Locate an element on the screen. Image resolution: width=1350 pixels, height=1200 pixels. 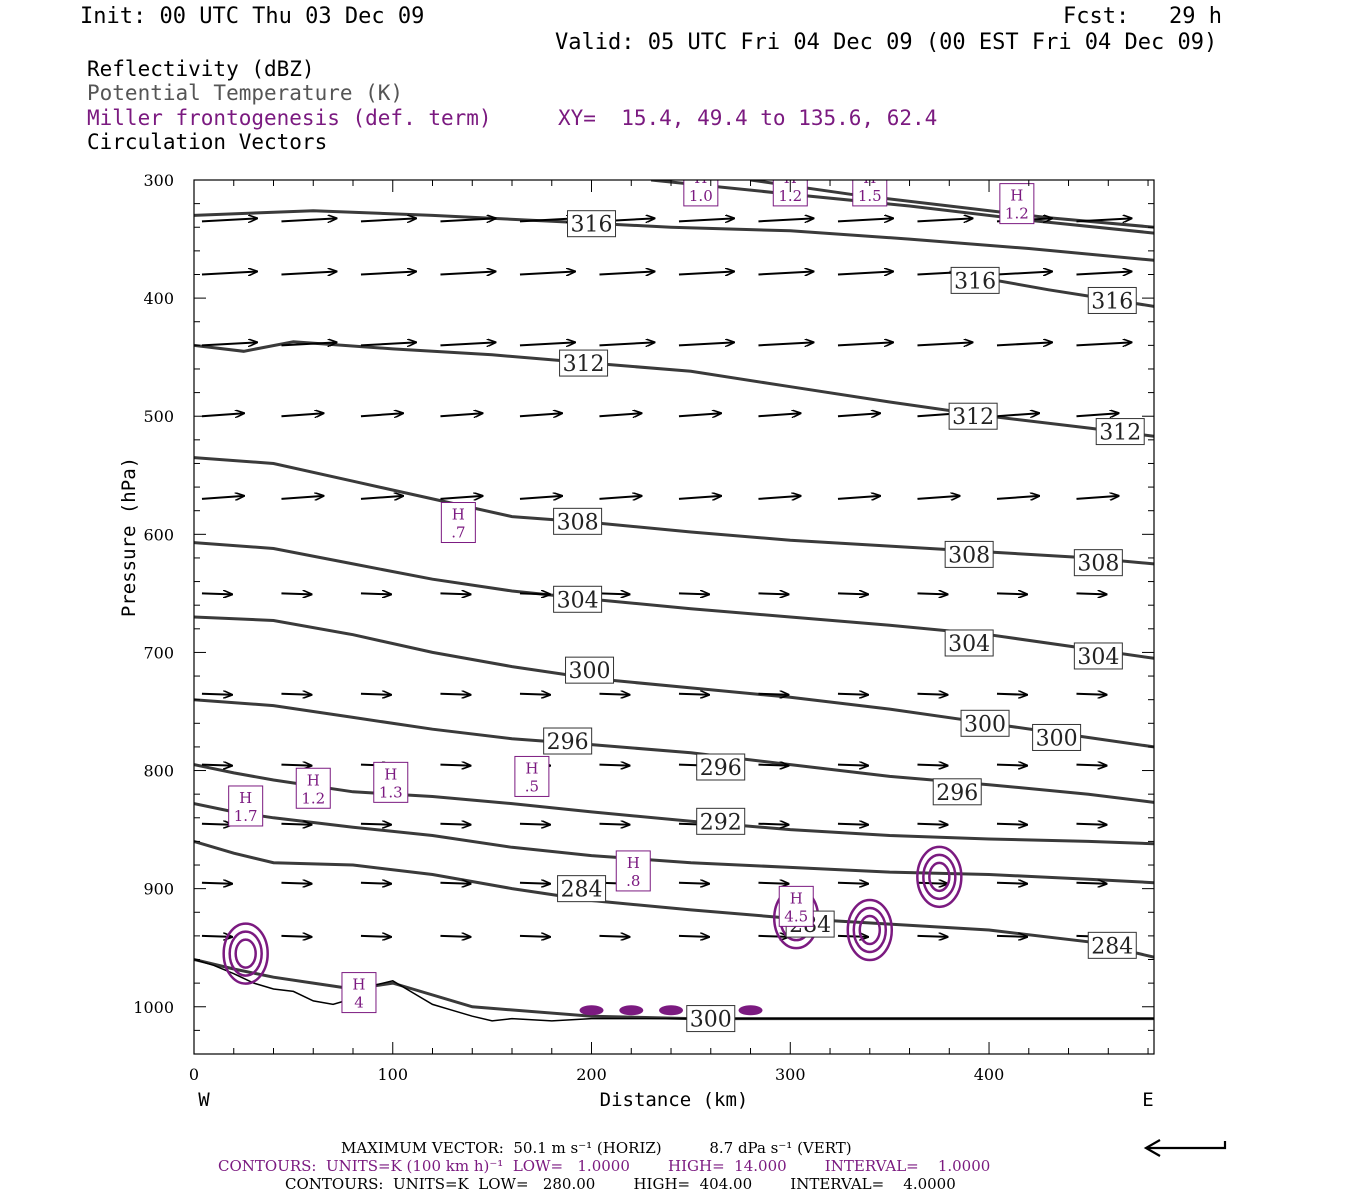
legend-frontogenesis: Miller frontogenesis (def. term) is located at coordinates (289, 118).